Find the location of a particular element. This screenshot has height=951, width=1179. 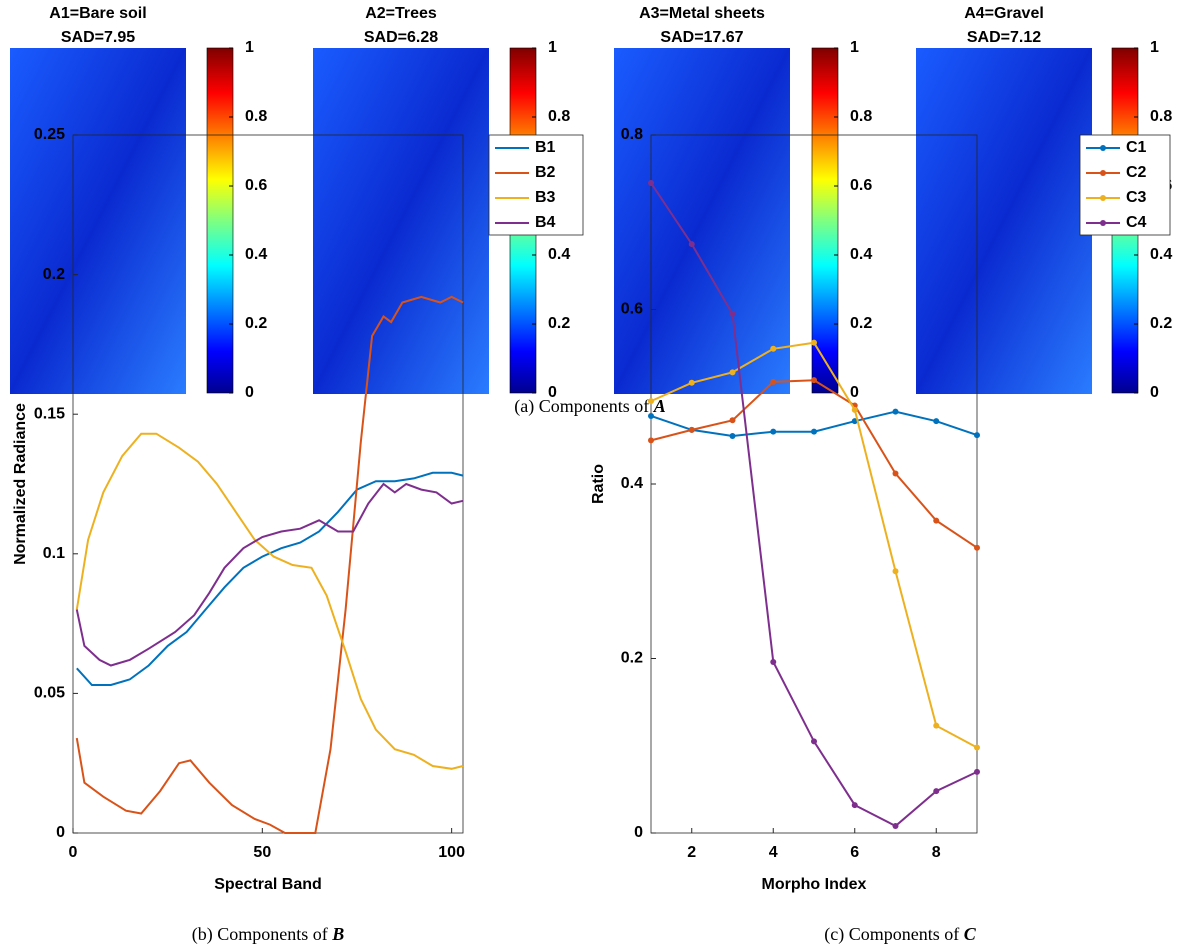

x-axis-label: Morpho Index is located at coordinates (814, 884).